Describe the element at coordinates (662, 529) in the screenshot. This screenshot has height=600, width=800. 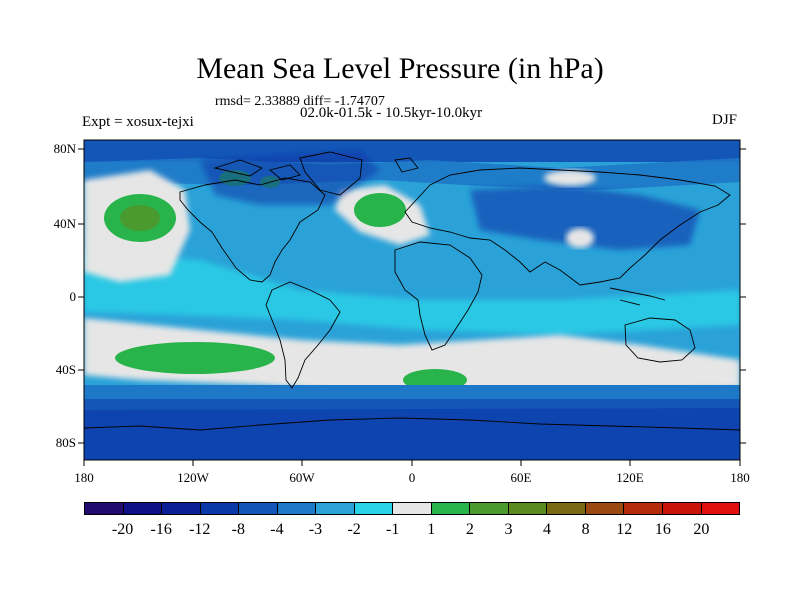
I see `colorbar-label-14: 16` at that location.